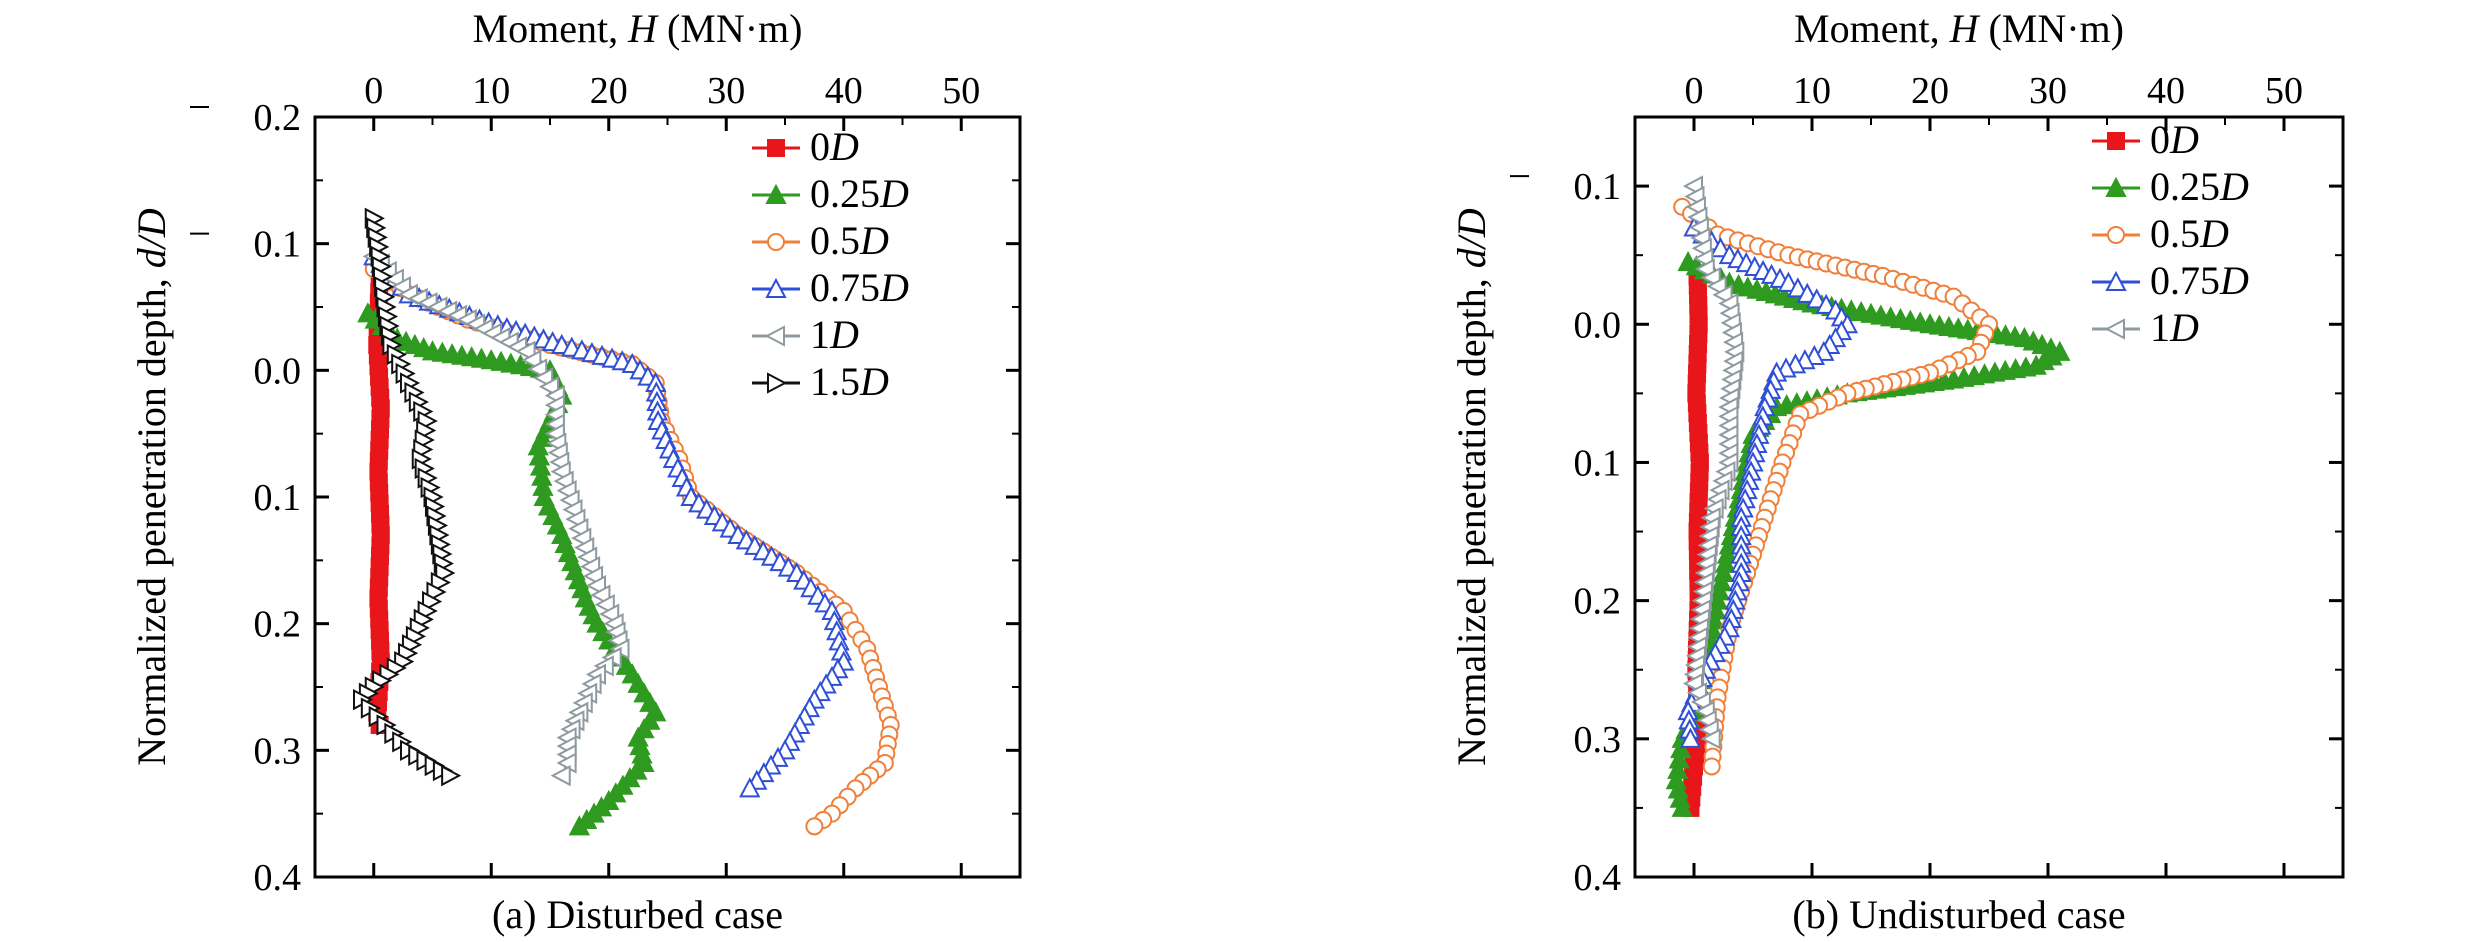 The image size is (2482, 942). I want to click on y-tick-label-b-2: 0.1, so click(1598, 463).